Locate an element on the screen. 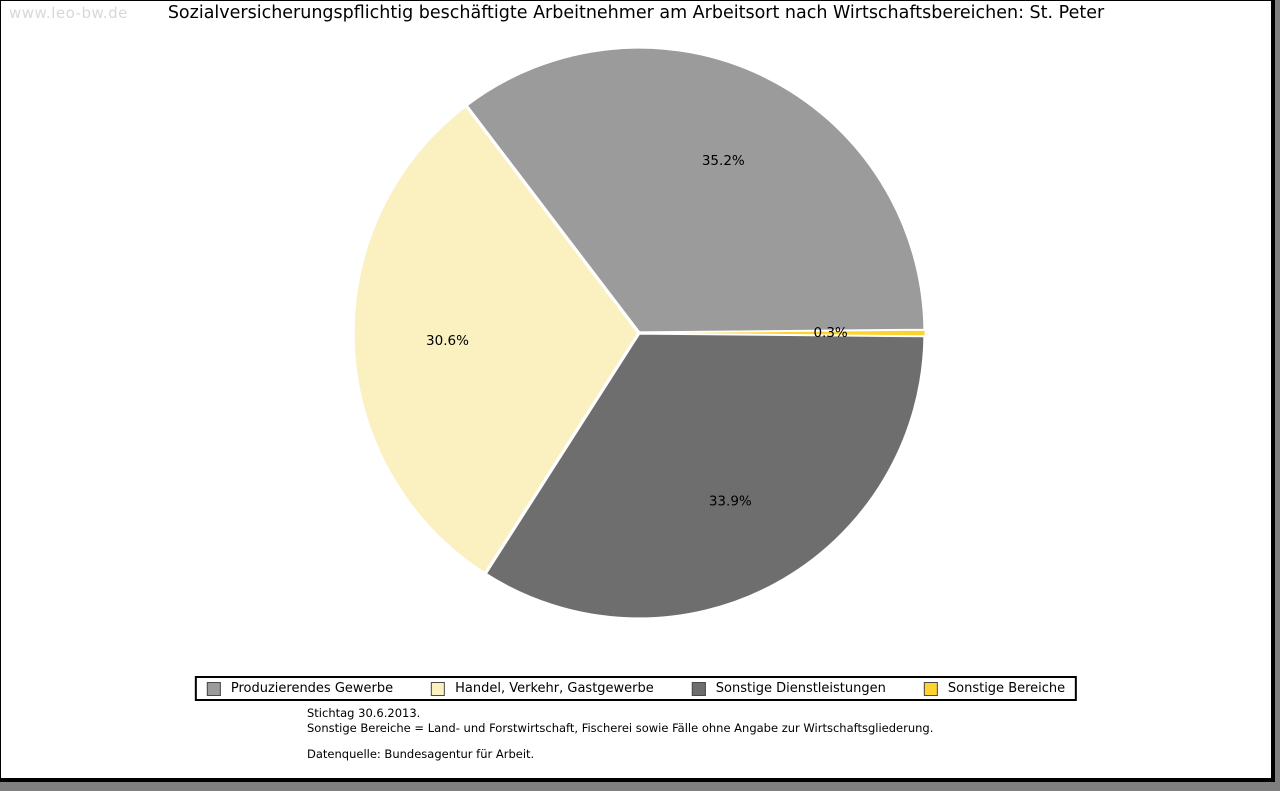 Image resolution: width=1280 pixels, height=791 pixels. legend-swatch-produzierendes-gewerbe is located at coordinates (213, 688).